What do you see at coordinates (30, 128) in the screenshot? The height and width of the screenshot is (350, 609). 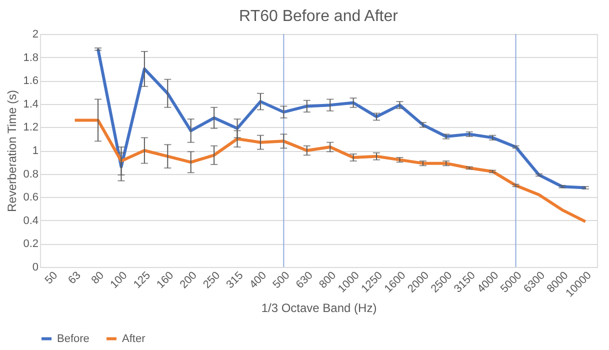 I see `y-tick-label: 1.2` at bounding box center [30, 128].